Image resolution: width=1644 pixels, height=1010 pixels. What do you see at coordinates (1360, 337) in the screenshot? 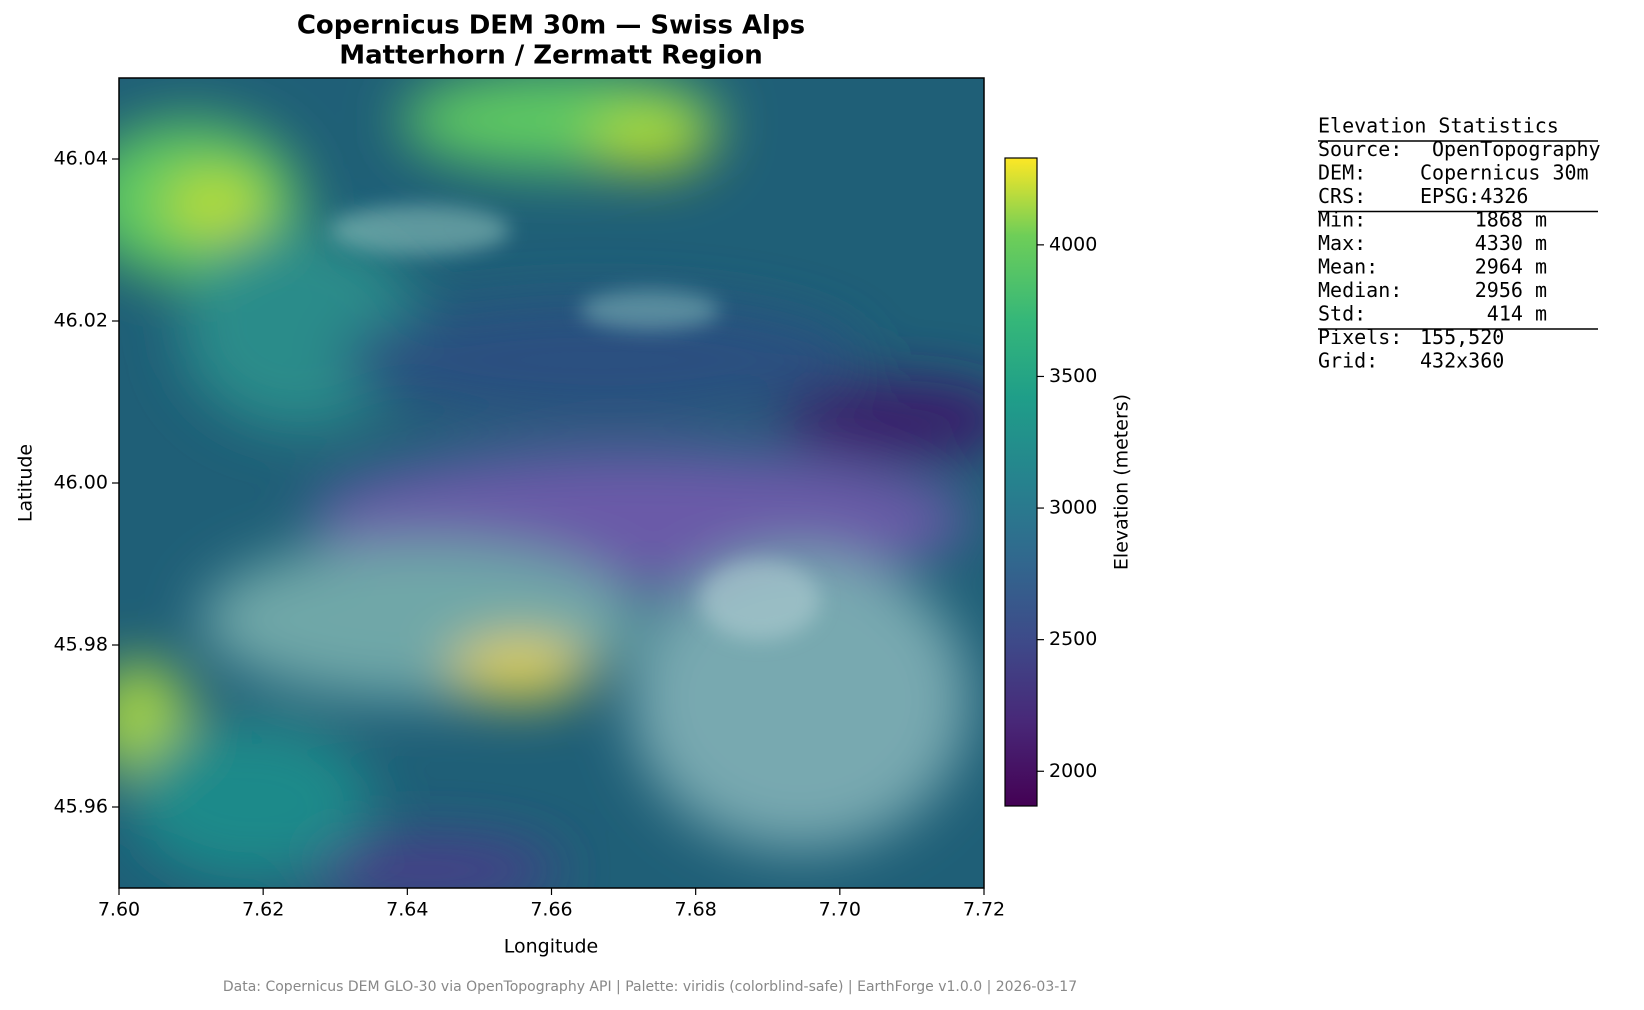
I see `stats-label: Pixels:` at bounding box center [1360, 337].